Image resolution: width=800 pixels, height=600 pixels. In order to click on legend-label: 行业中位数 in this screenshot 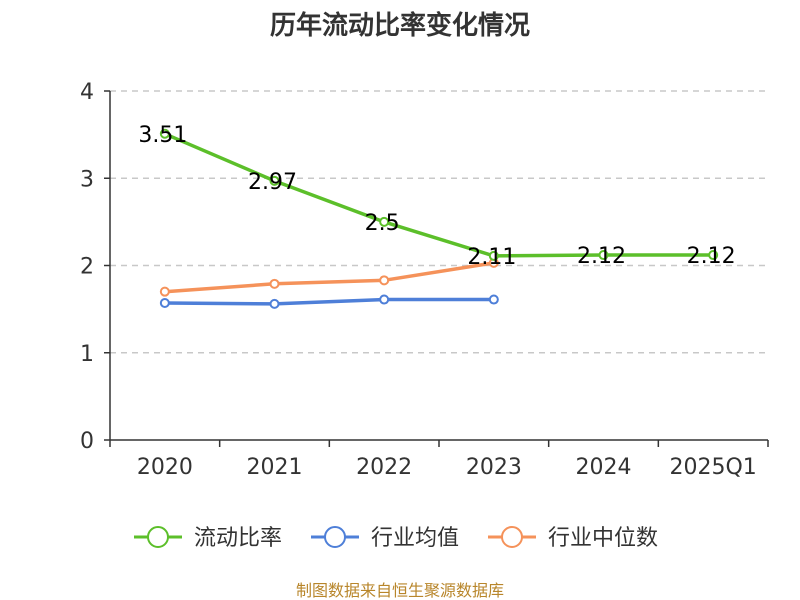, I will do `click(603, 538)`.